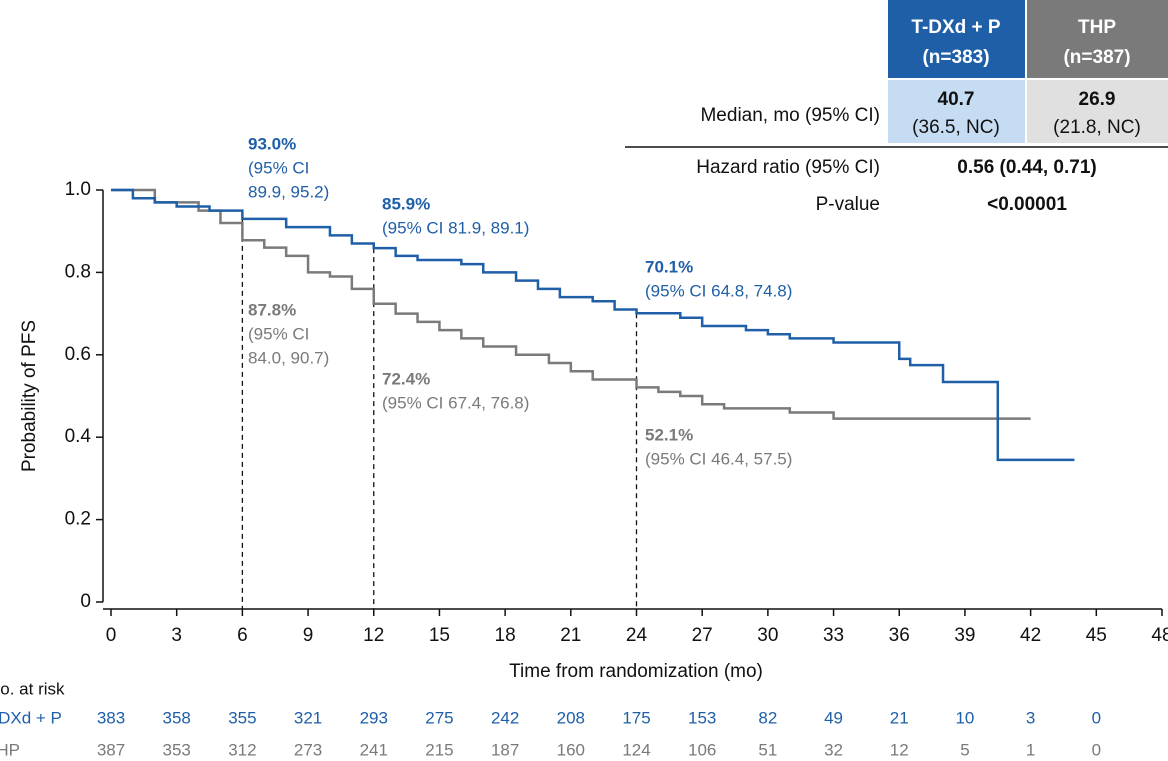 This screenshot has width=1168, height=761. What do you see at coordinates (571, 749) in the screenshot?
I see `risk-count: 160` at bounding box center [571, 749].